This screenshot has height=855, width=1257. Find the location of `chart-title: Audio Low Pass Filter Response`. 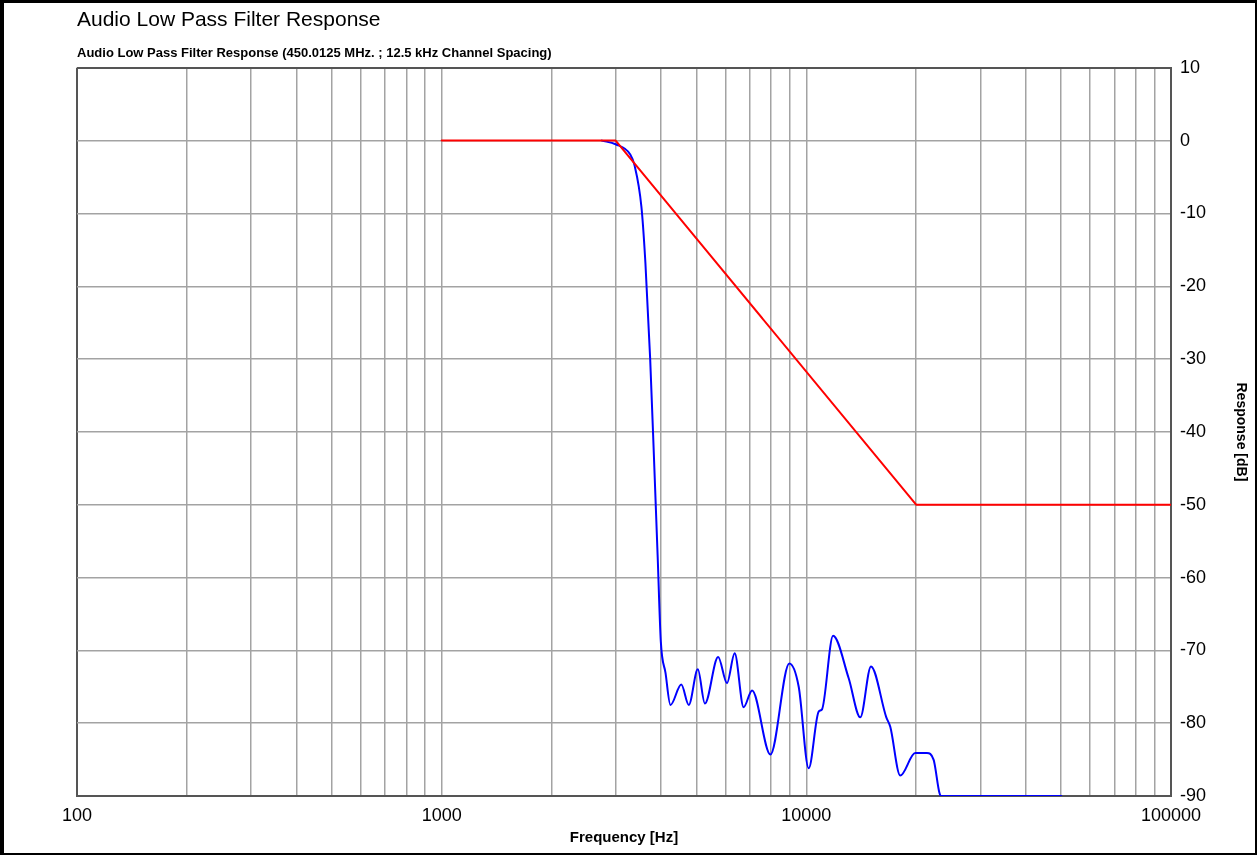

chart-title: Audio Low Pass Filter Response is located at coordinates (229, 19).